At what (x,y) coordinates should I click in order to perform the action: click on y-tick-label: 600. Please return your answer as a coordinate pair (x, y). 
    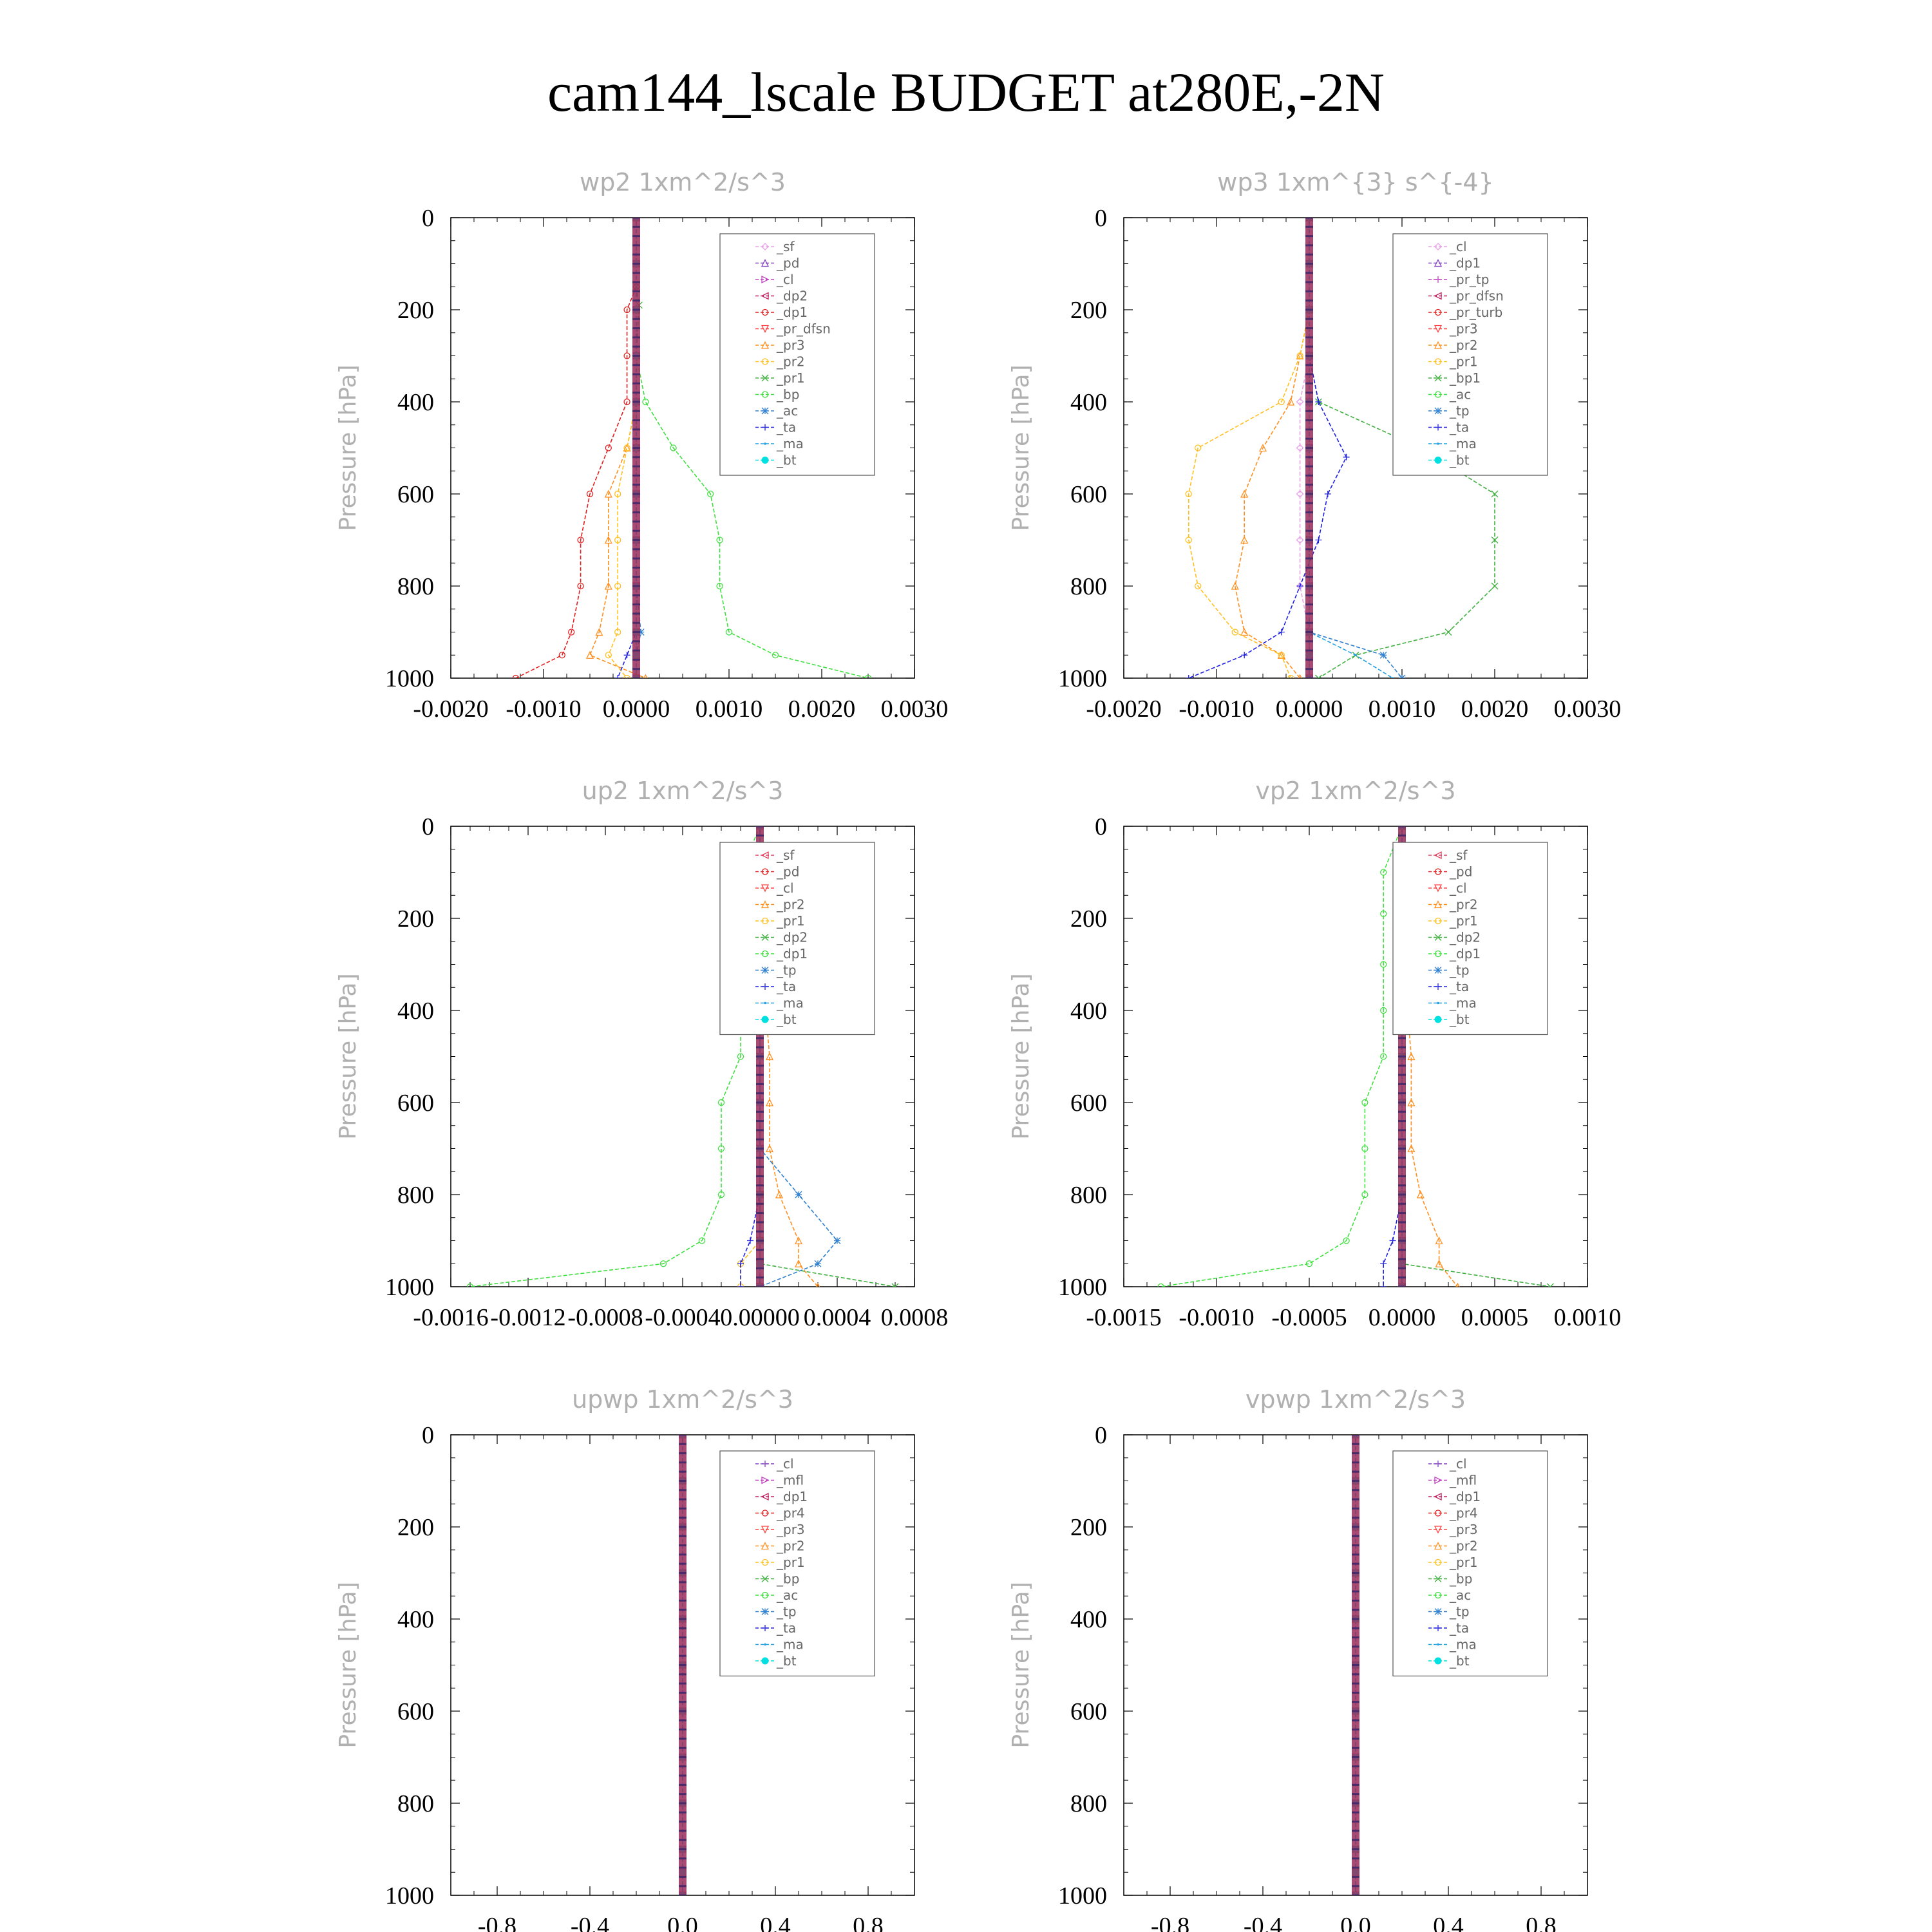
    Looking at the image, I should click on (1089, 495).